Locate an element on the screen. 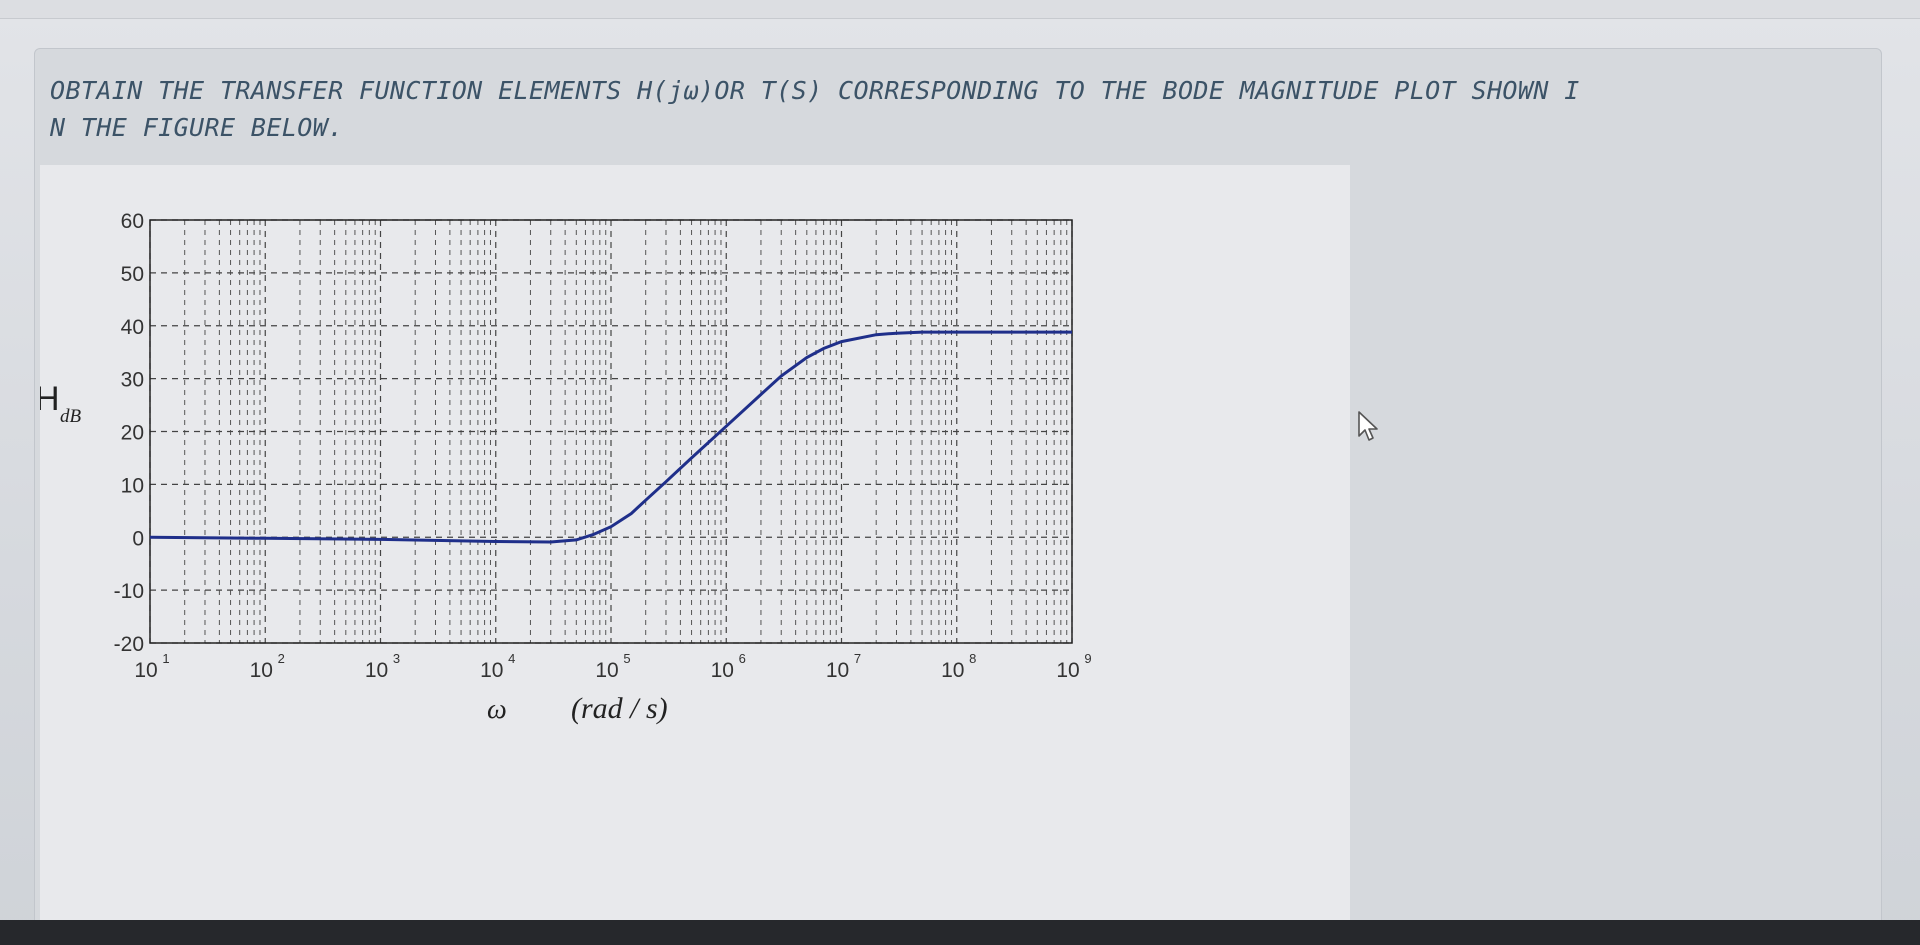  x-tick-exponent: 2 is located at coordinates (281, 658).